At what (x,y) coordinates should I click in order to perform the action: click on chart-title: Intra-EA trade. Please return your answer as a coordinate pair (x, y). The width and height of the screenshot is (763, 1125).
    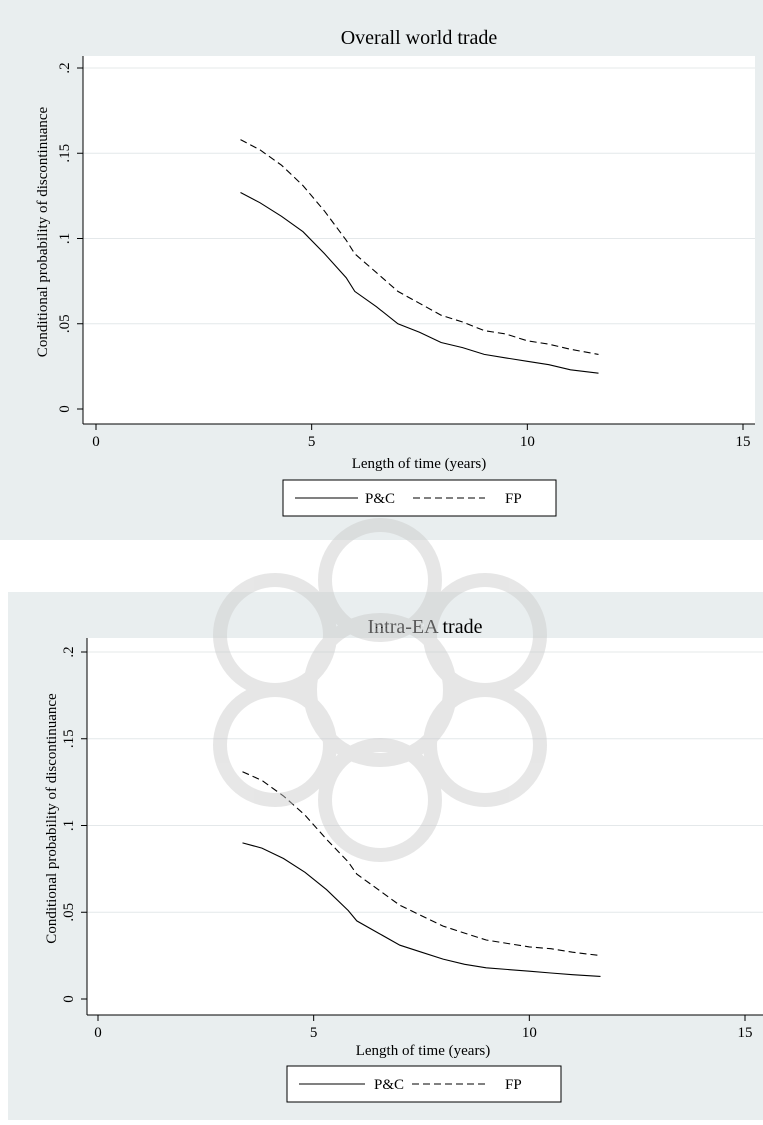
    Looking at the image, I should click on (425, 627).